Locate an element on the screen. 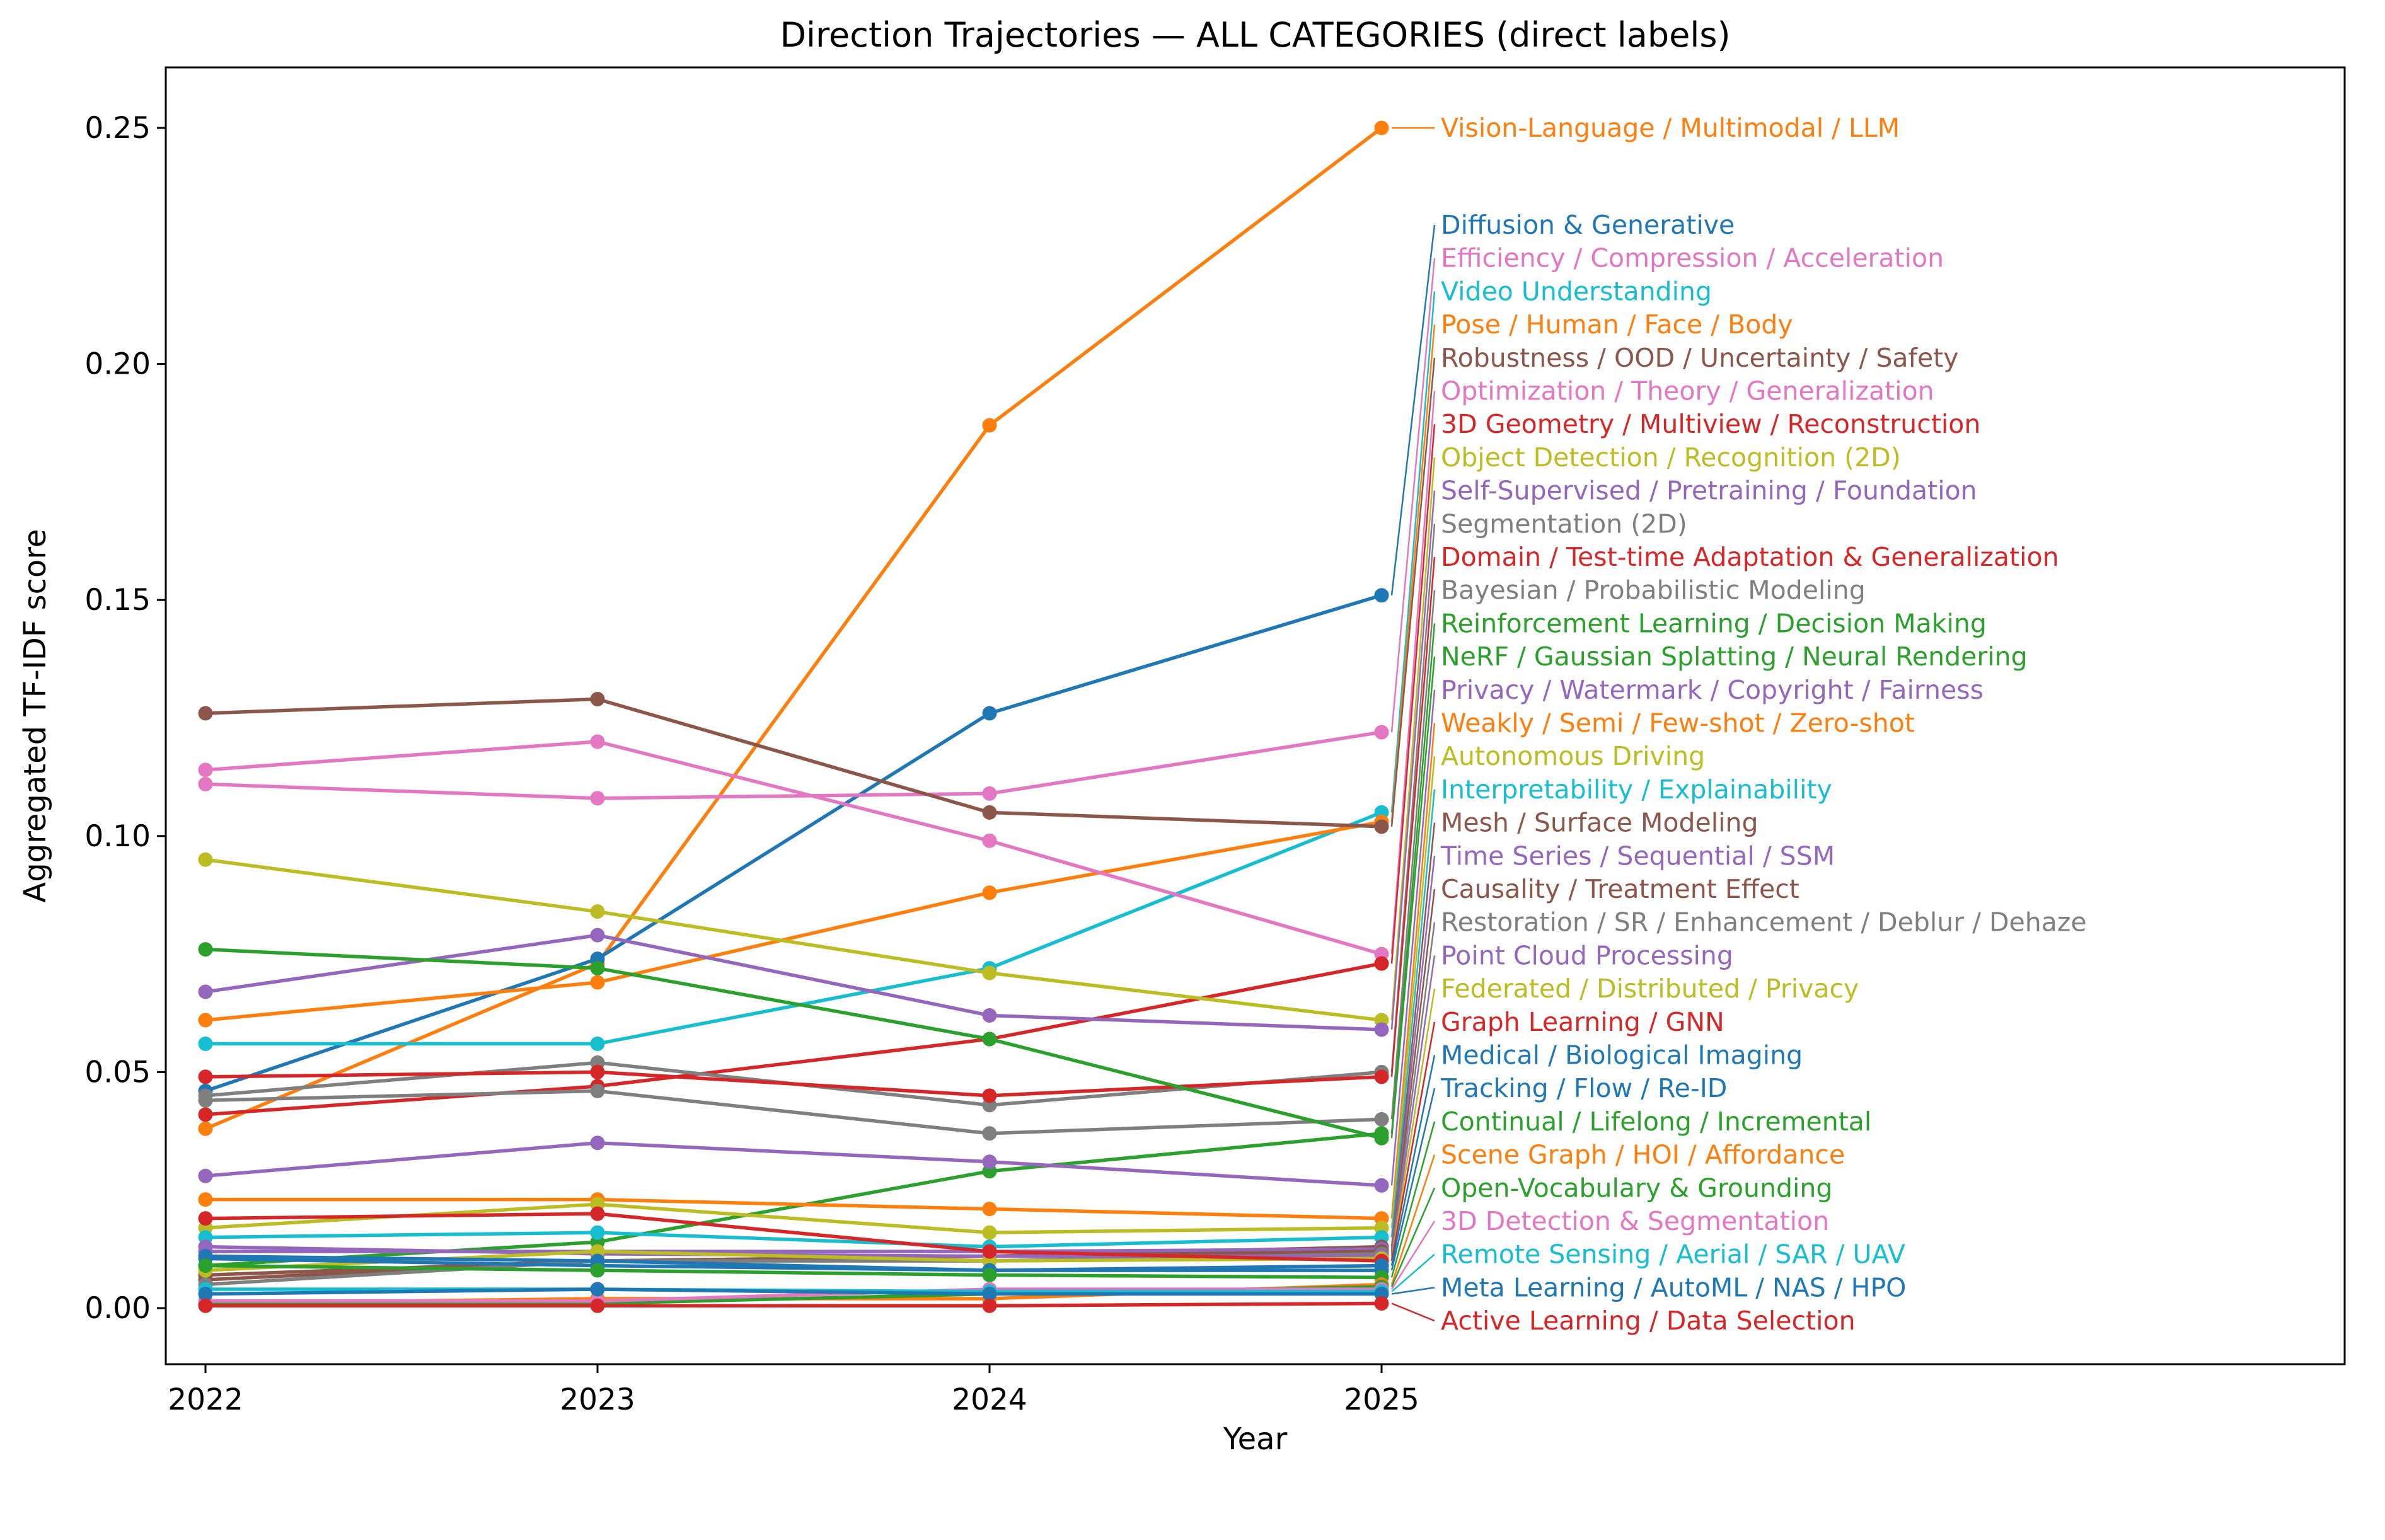 The image size is (2385, 1540). series-label: Bayesian / Probabilistic Modeling is located at coordinates (1653, 590).